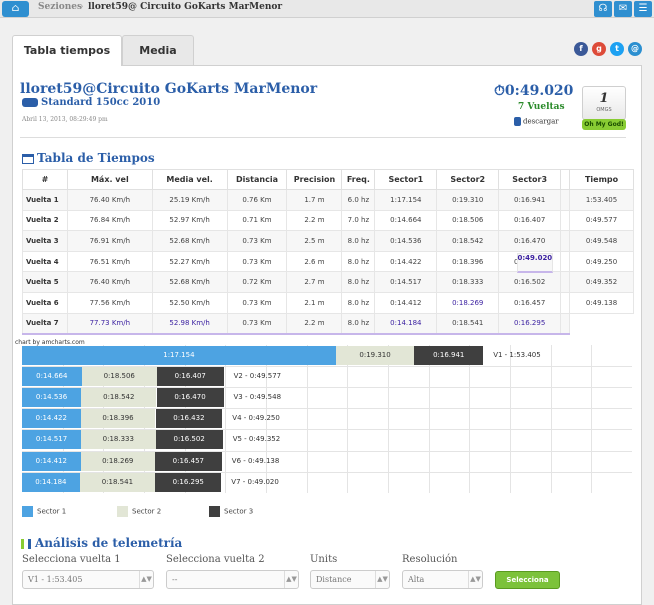  I want to click on stopwatch-icon: ⏱, so click(499, 91).